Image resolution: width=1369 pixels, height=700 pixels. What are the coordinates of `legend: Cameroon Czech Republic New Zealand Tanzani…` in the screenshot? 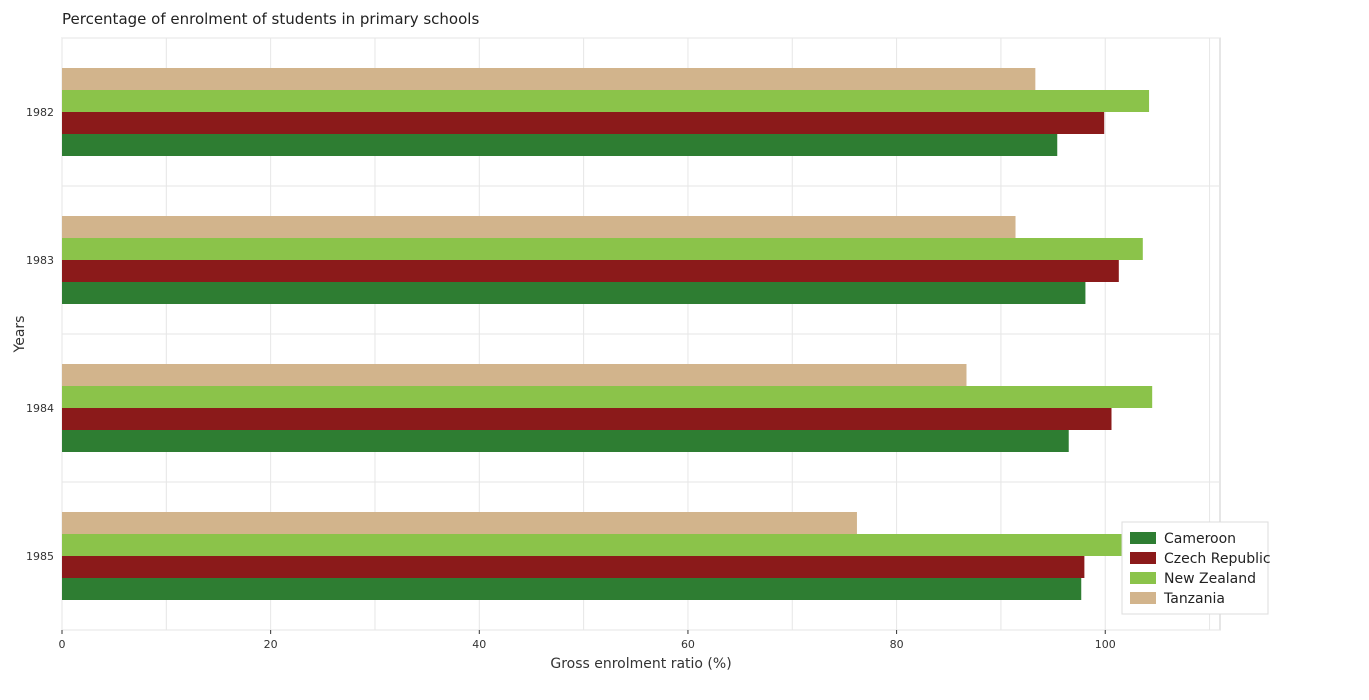 It's located at (1196, 568).